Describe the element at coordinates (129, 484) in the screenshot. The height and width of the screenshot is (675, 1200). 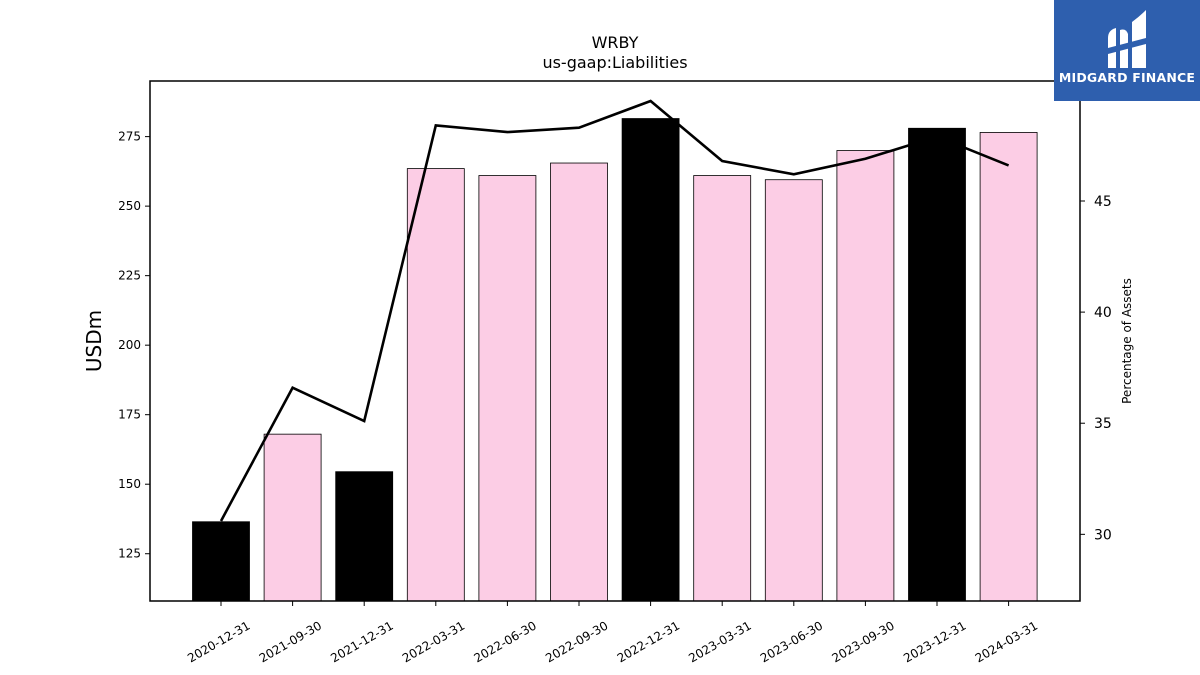
I see `y-tick-label: 150` at that location.